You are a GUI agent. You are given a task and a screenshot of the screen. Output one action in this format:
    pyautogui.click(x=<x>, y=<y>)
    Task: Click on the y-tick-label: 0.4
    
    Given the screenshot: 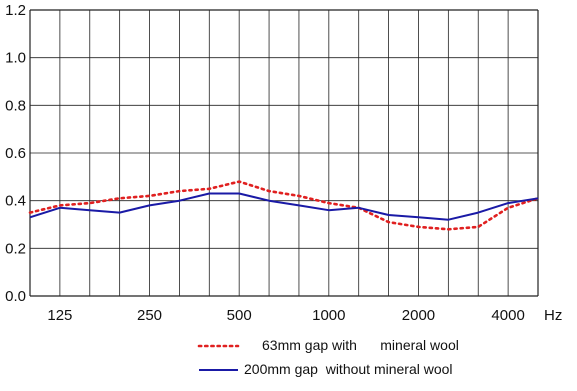 What is the action you would take?
    pyautogui.click(x=15, y=201)
    